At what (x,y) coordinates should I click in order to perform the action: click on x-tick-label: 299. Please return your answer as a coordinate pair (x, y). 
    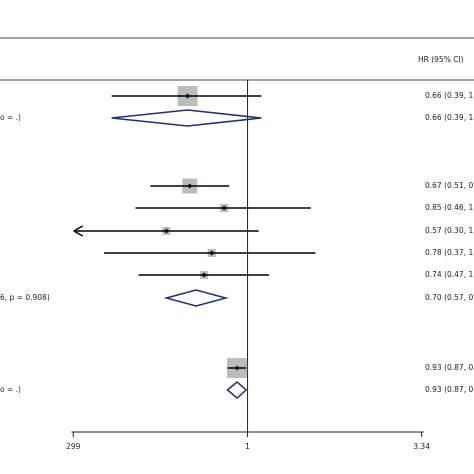
    Looking at the image, I should click on (73, 446).